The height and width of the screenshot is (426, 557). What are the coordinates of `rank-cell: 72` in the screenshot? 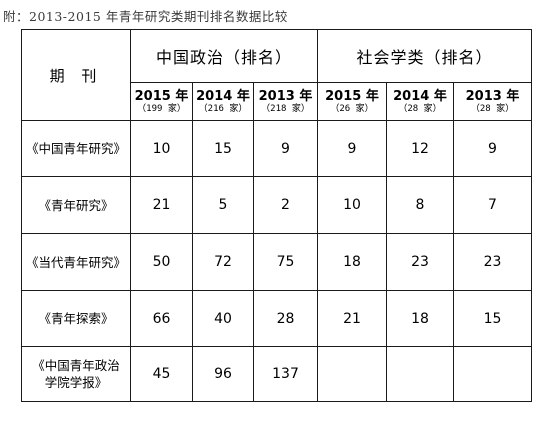 It's located at (223, 262).